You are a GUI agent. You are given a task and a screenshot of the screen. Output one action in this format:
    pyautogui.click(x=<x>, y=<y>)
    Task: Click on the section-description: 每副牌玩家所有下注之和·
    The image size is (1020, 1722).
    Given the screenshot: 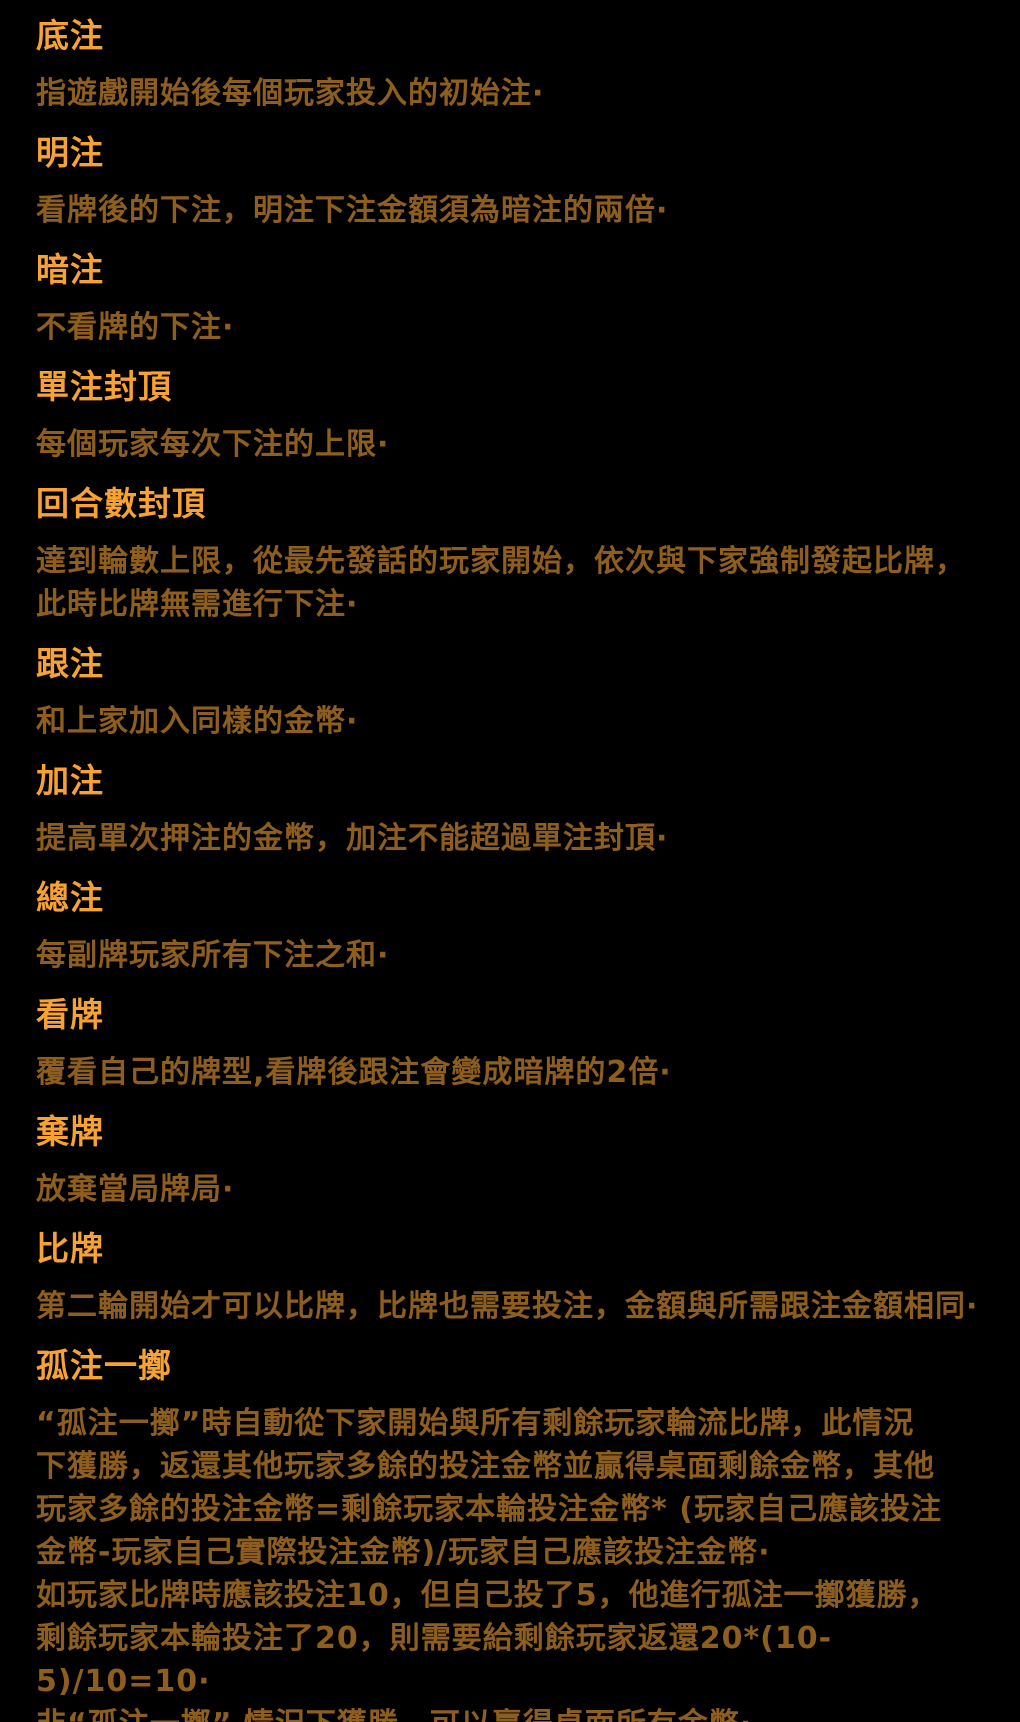 What is the action you would take?
    pyautogui.click(x=514, y=955)
    